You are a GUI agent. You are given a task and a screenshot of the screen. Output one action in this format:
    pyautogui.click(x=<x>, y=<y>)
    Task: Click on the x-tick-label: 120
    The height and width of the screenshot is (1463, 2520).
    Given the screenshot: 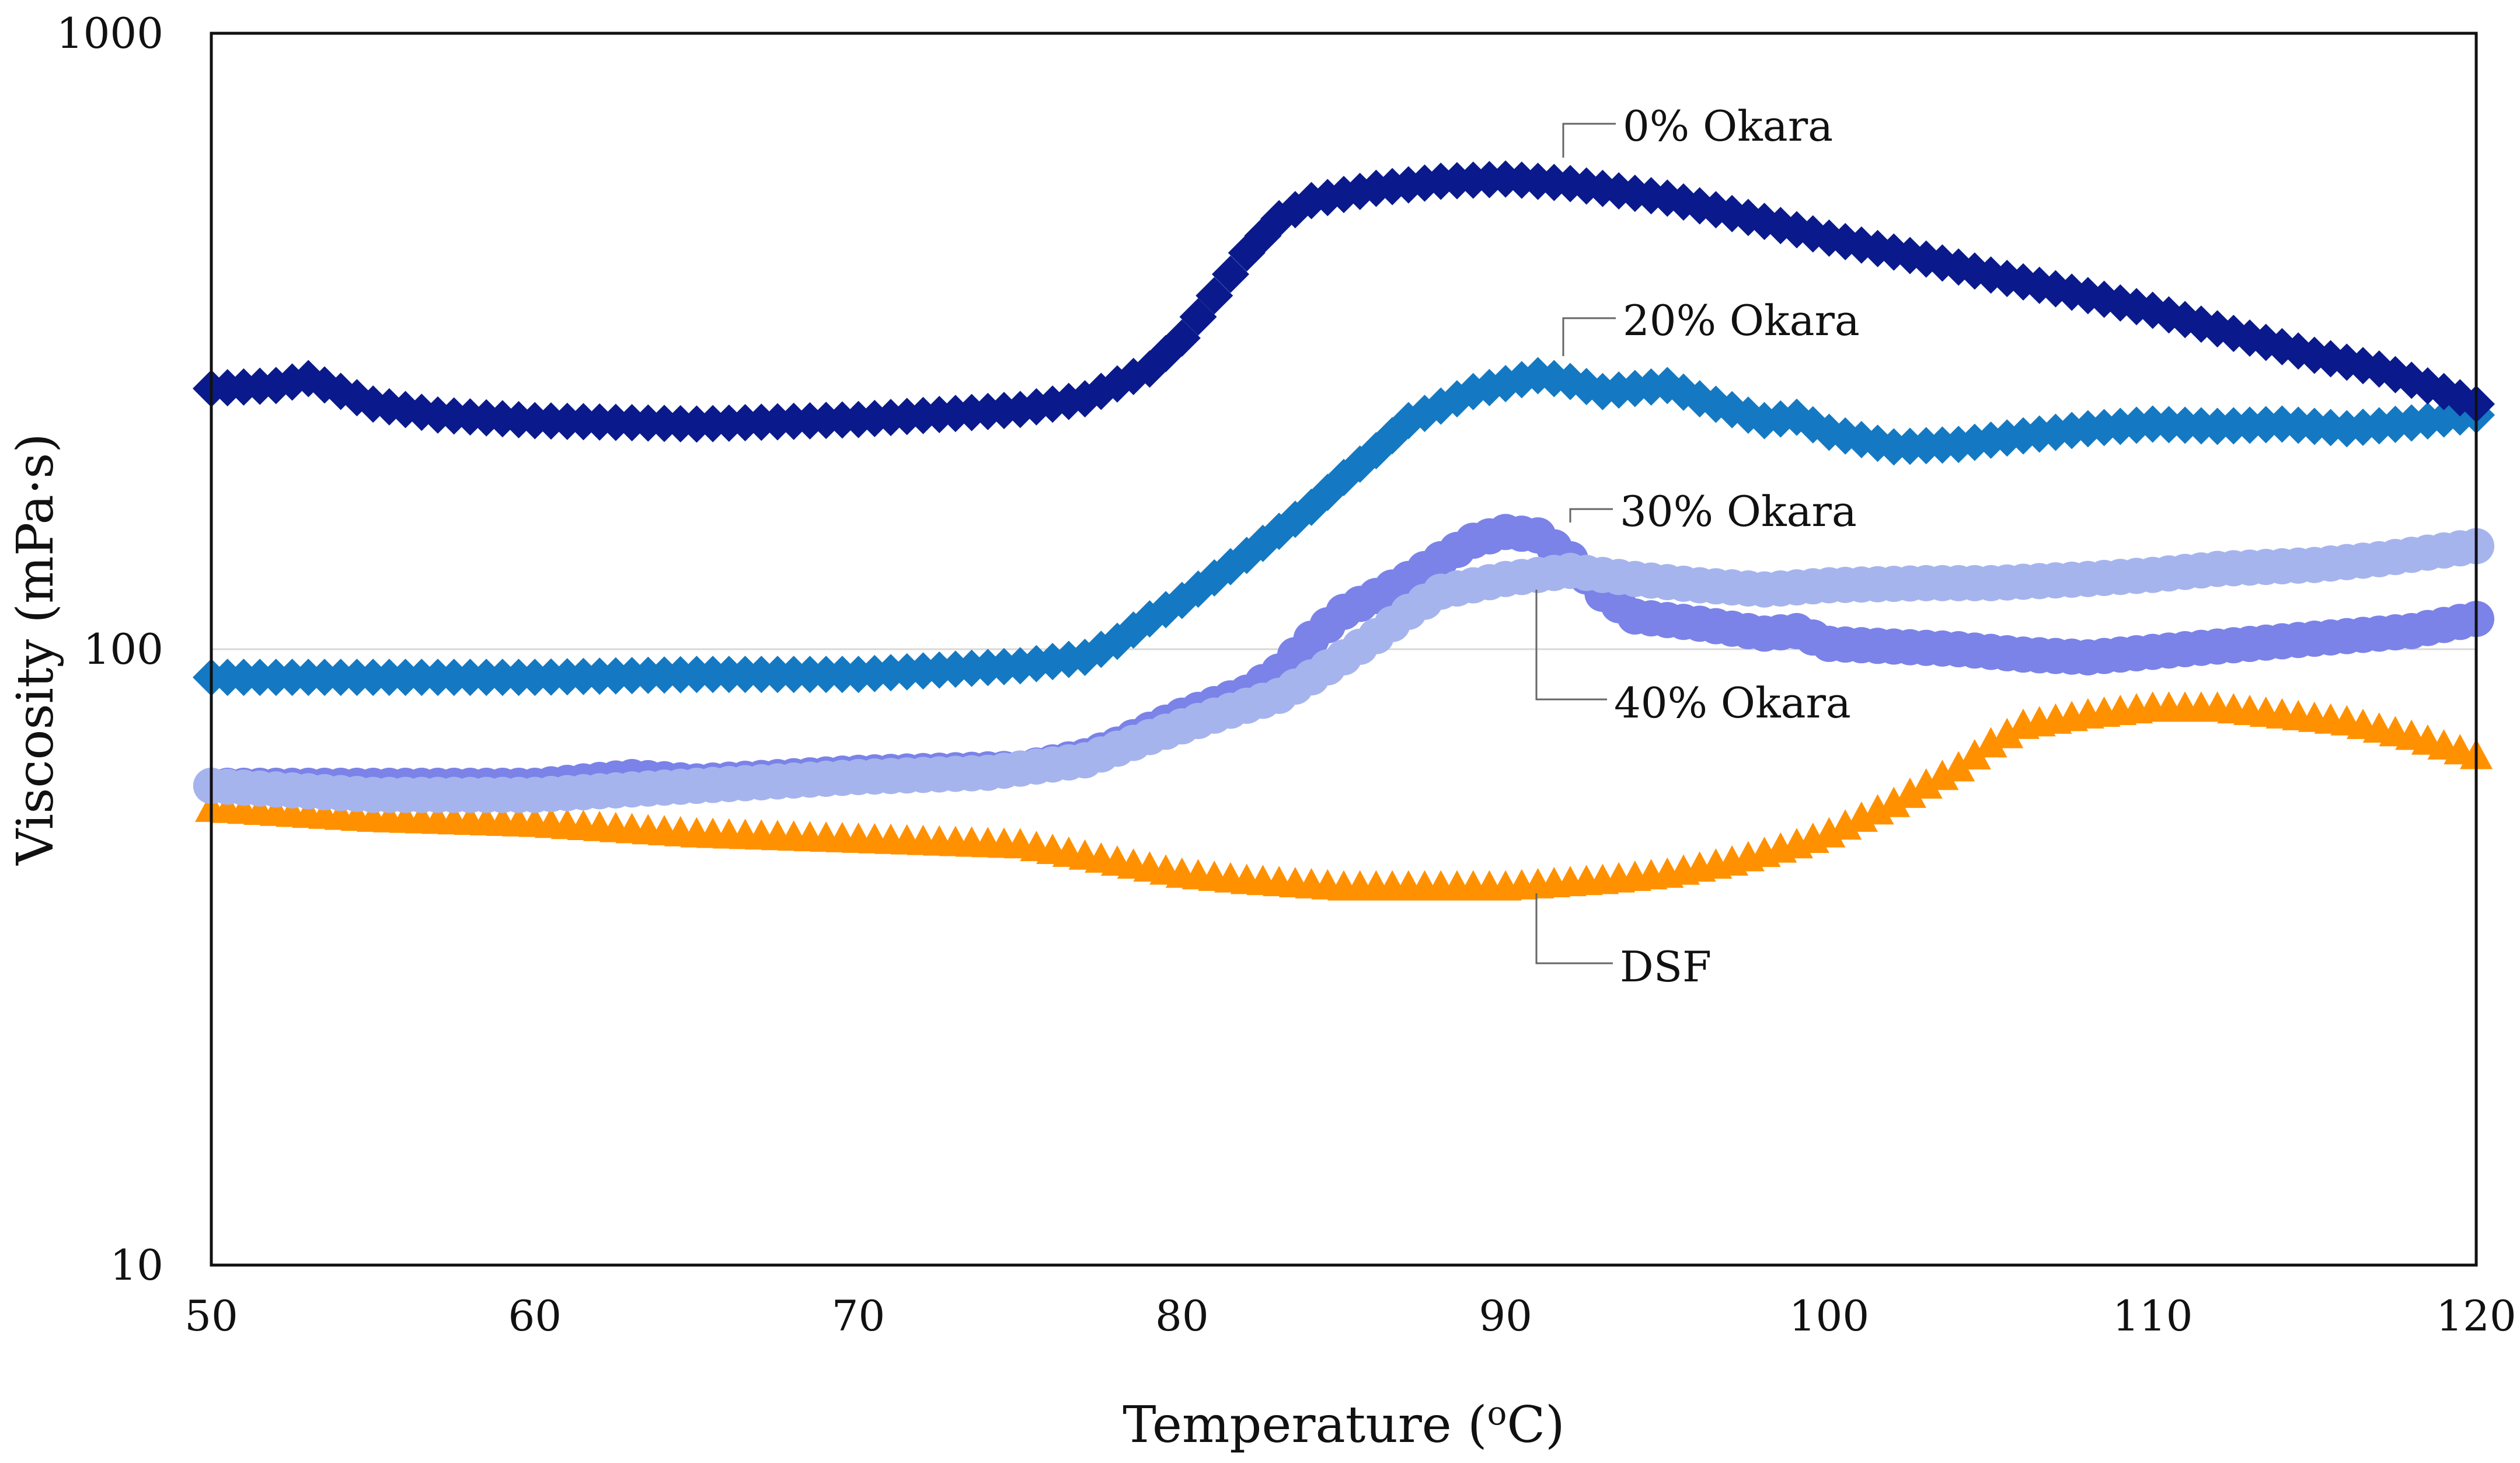 What is the action you would take?
    pyautogui.click(x=2476, y=1315)
    